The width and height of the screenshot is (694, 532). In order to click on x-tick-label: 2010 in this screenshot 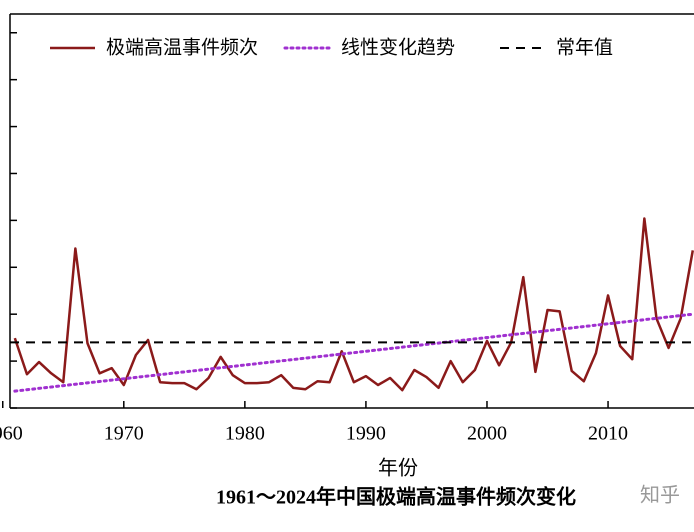, I will do `click(608, 434)`.